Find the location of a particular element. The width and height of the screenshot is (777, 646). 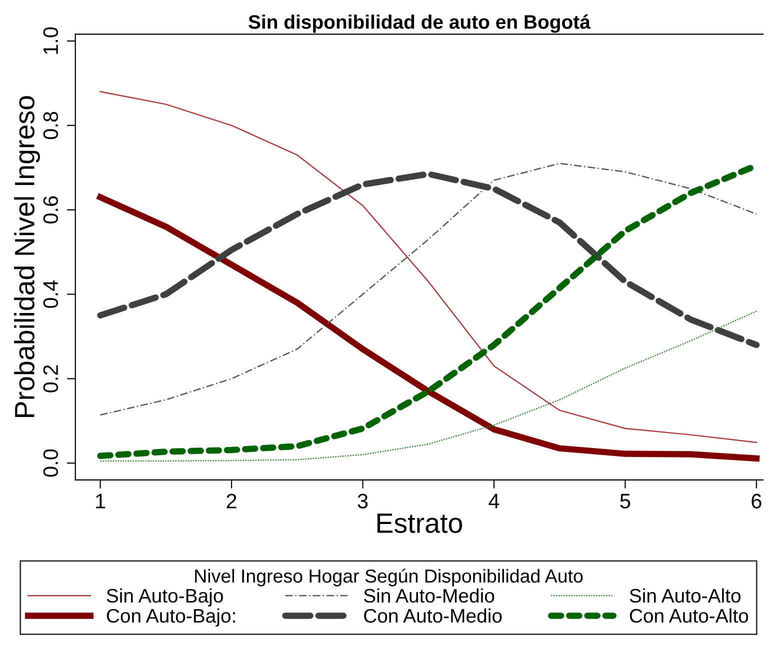

x-tick-label: 5 is located at coordinates (625, 501).